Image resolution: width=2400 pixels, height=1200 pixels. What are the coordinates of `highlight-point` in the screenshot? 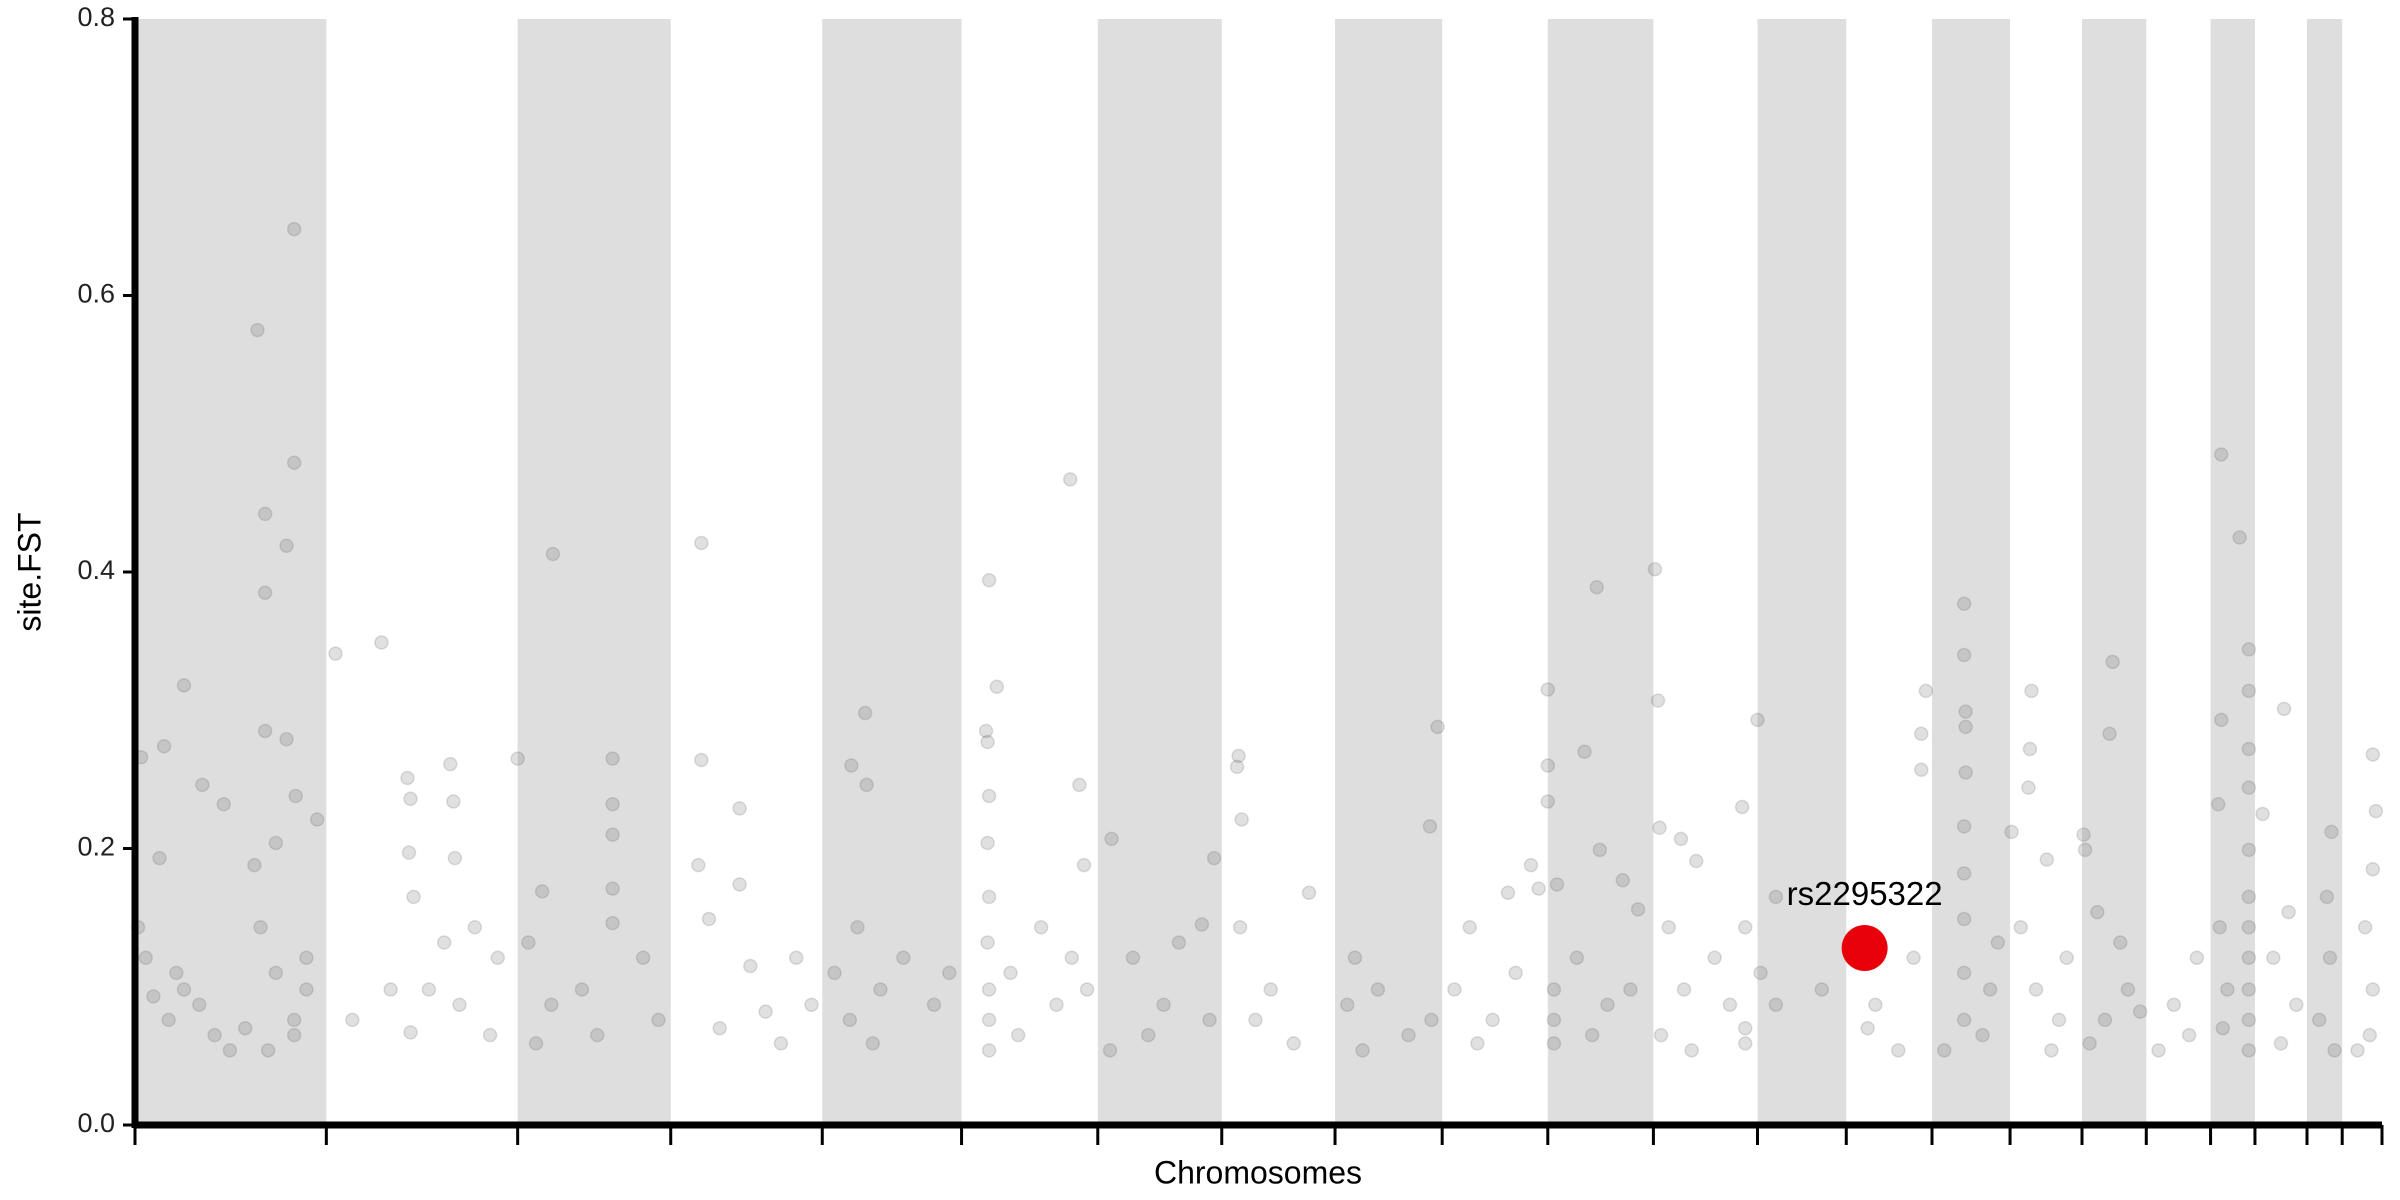 It's located at (1864, 948).